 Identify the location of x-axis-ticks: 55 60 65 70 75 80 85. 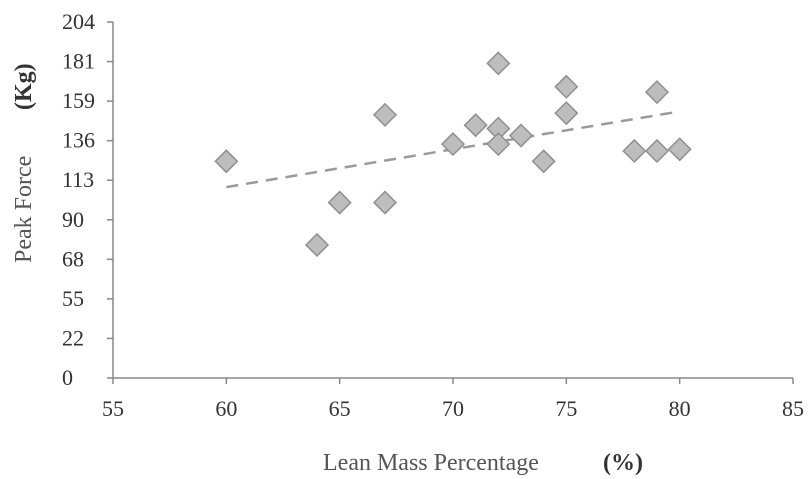
(453, 399).